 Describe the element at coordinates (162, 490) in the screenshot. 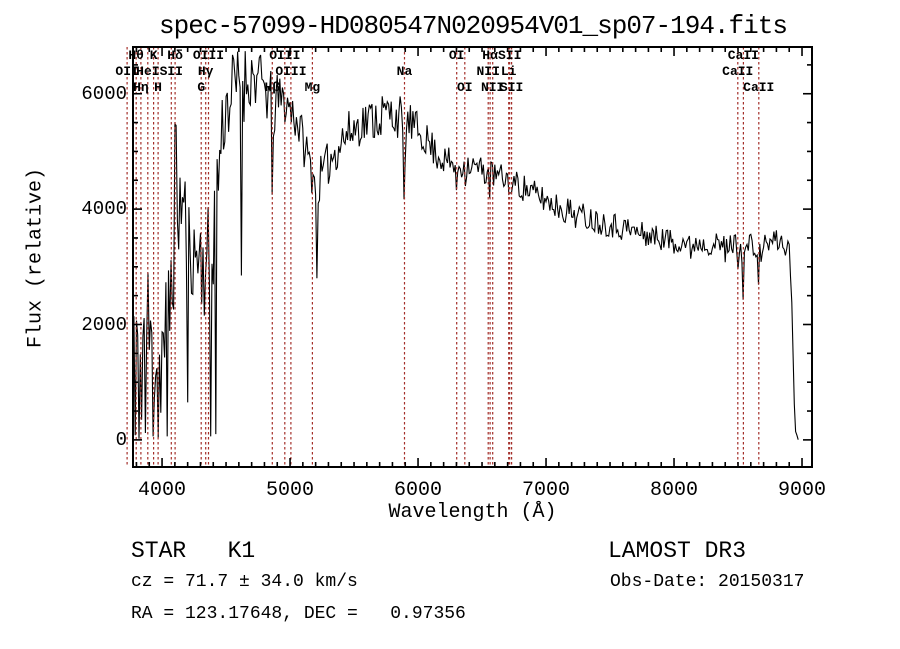

I see `x-tick-label: 4000` at that location.